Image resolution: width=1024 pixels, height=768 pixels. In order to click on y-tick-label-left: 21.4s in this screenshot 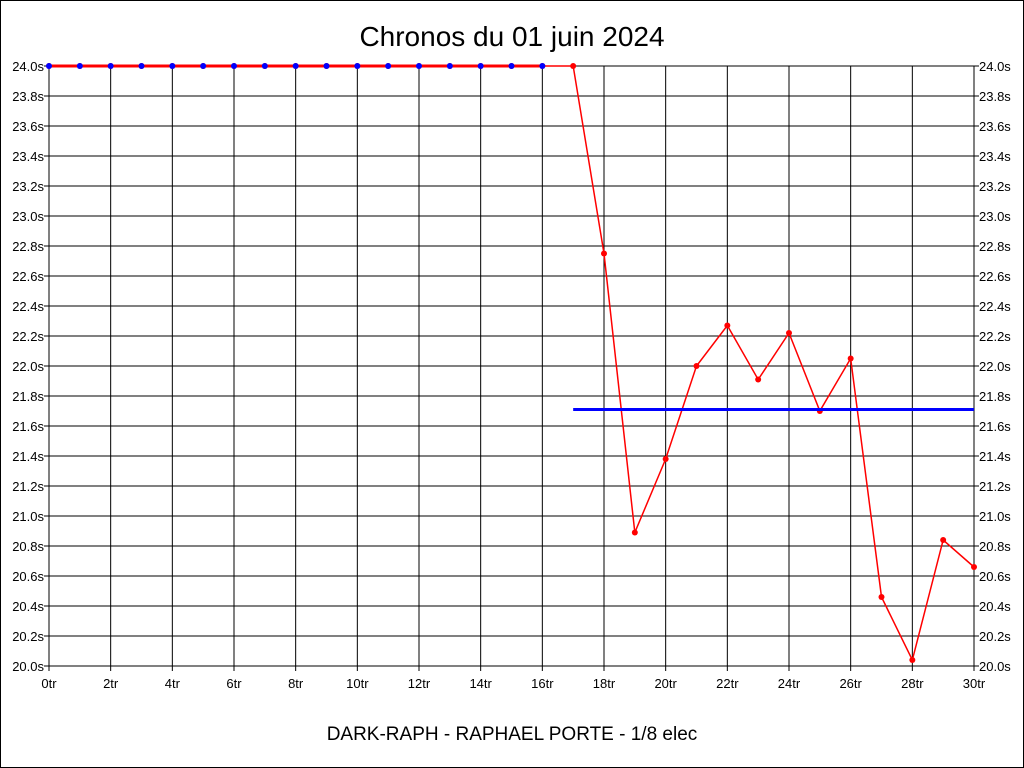, I will do `click(28, 456)`.